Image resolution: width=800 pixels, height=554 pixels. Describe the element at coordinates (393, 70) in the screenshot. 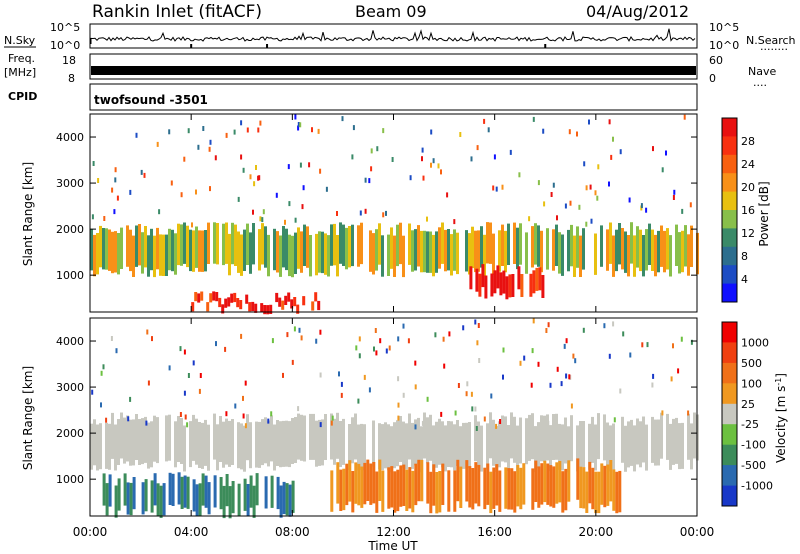

I see `freq-band` at that location.